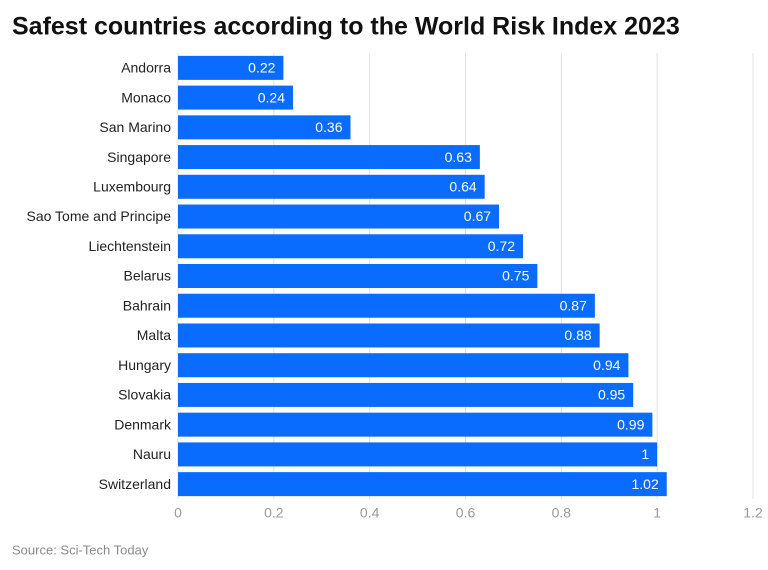 The width and height of the screenshot is (768, 570). Describe the element at coordinates (274, 513) in the screenshot. I see `x-tick-label: 0.2` at that location.